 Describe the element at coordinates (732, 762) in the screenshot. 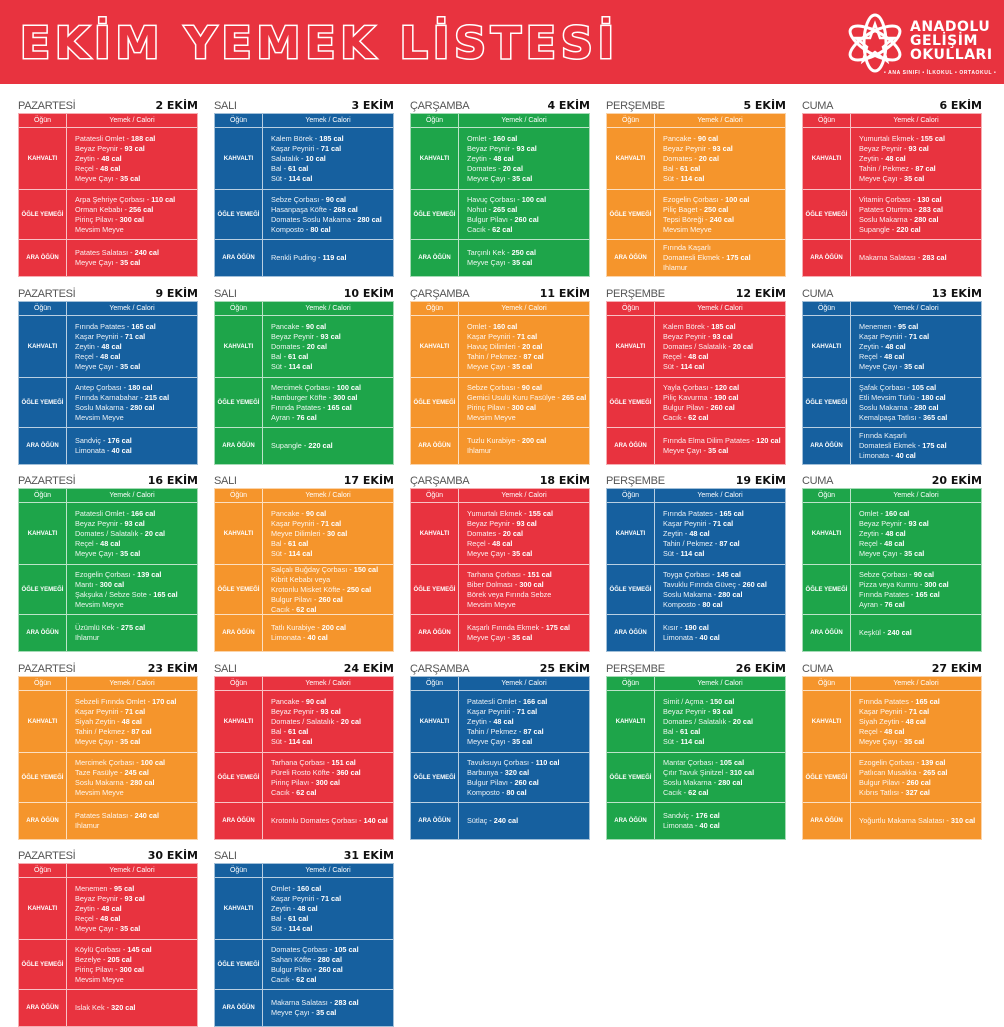

I see `food-calories: 105 cal` at that location.